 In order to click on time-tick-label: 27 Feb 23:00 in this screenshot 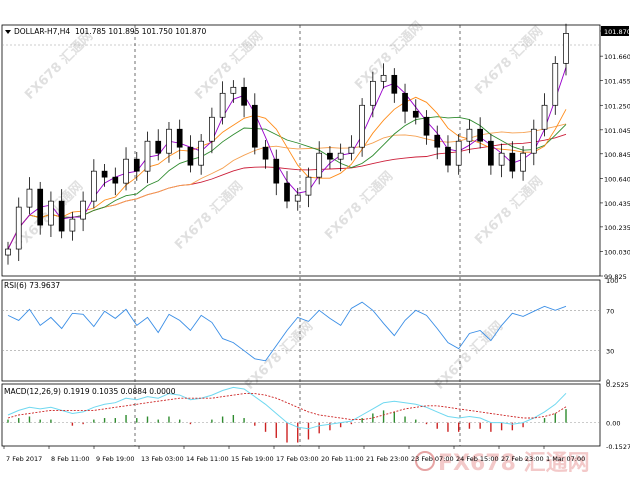, I will do `click(522, 459)`.